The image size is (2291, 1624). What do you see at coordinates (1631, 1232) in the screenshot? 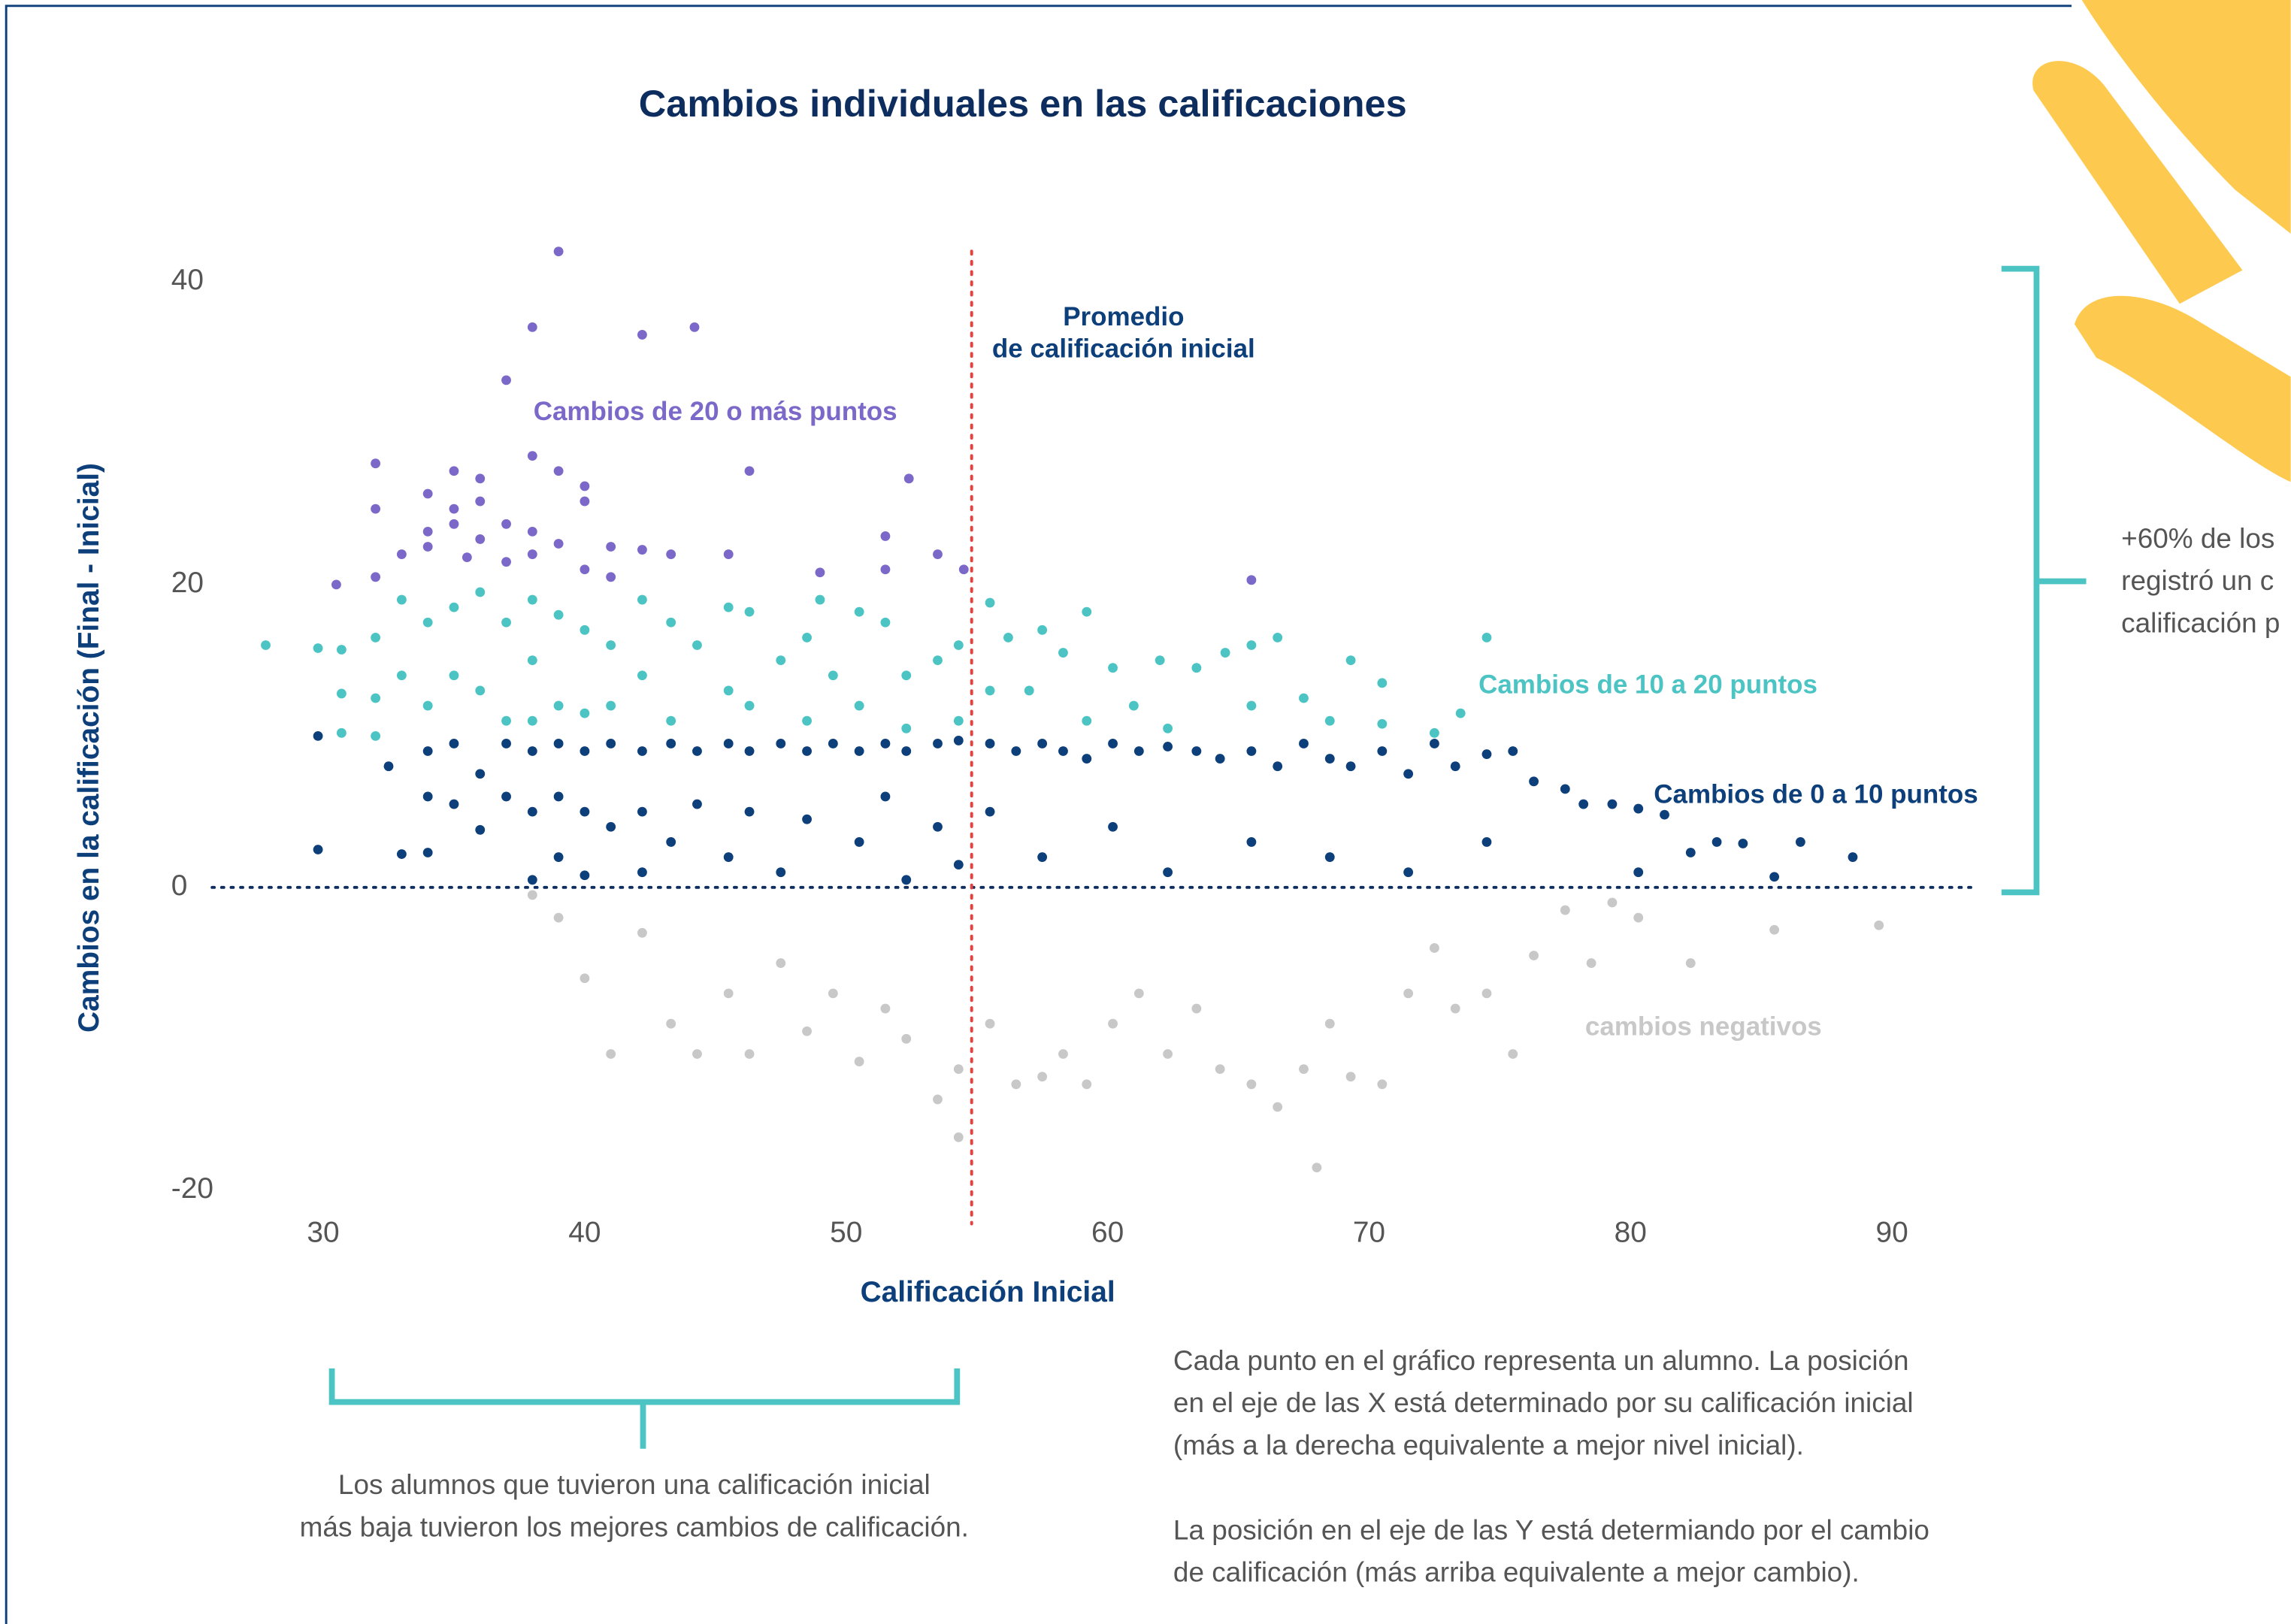
I see `x-tick-label: 80` at bounding box center [1631, 1232].